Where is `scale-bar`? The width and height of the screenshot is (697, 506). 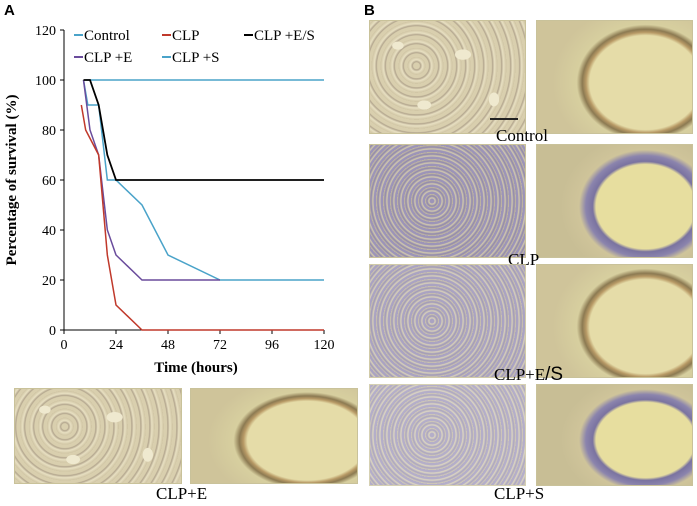 scale-bar is located at coordinates (504, 119).